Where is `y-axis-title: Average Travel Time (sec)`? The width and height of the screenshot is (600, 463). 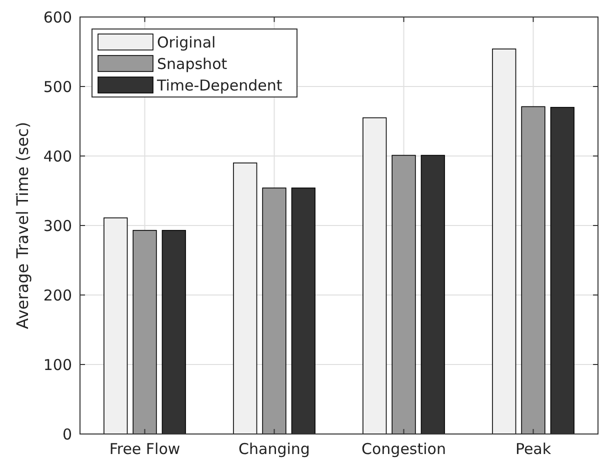 y-axis-title: Average Travel Time (sec) is located at coordinates (22, 226).